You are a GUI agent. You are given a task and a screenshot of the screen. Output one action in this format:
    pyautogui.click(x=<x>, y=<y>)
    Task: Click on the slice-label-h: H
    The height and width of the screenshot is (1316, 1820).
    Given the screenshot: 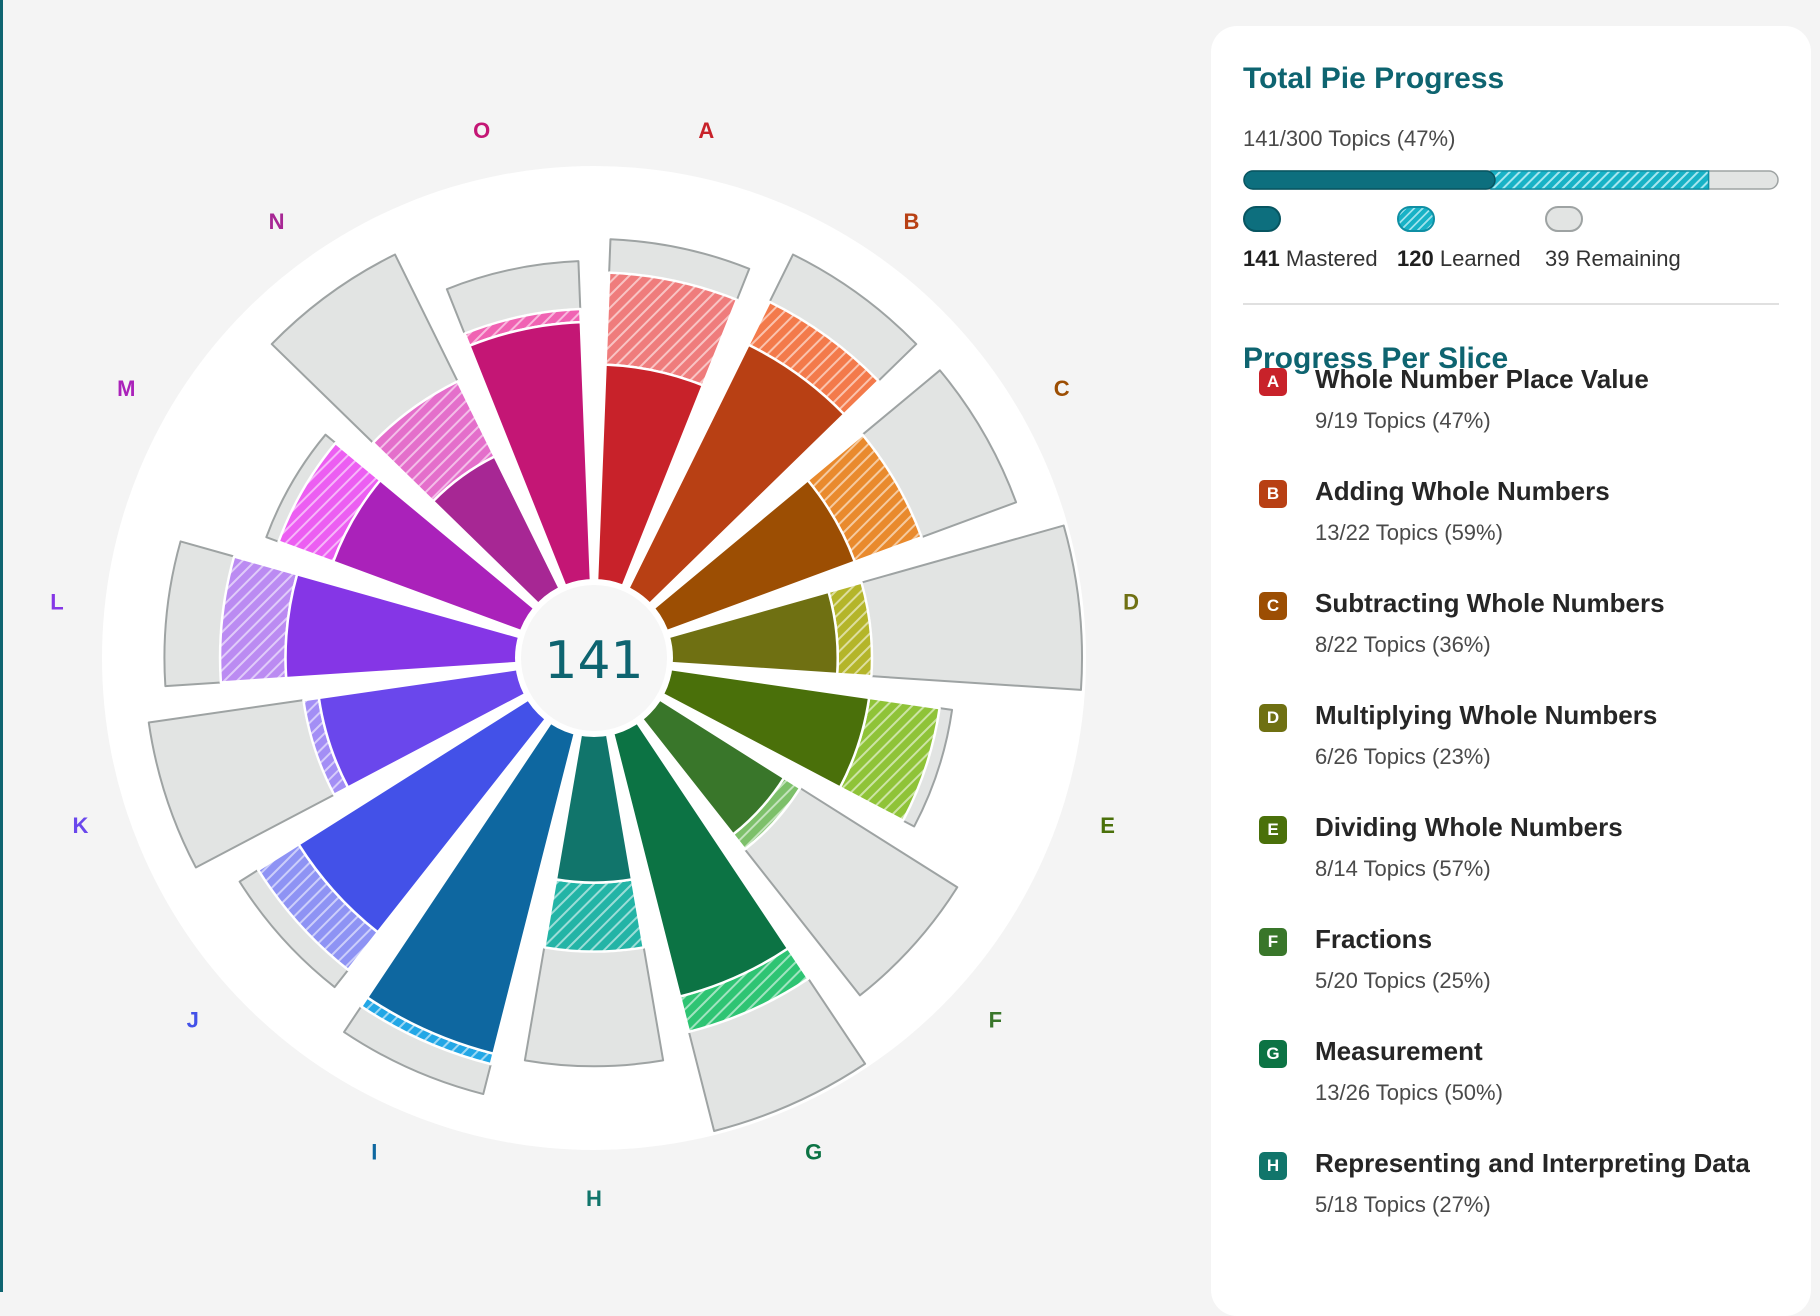 What is the action you would take?
    pyautogui.click(x=594, y=1198)
    